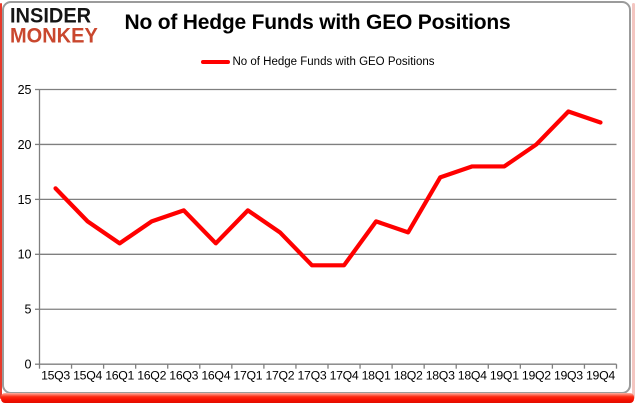  Describe the element at coordinates (215, 376) in the screenshot. I see `x-axis-label: 16Q4` at that location.